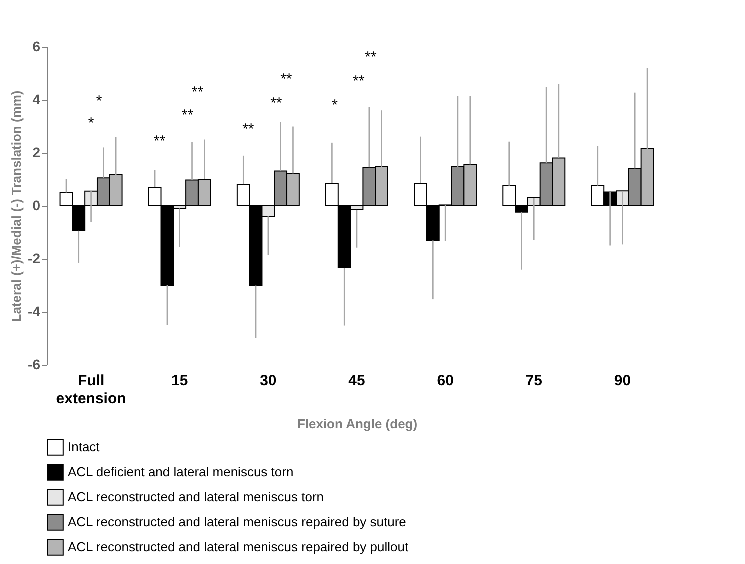  What do you see at coordinates (180, 381) in the screenshot?
I see `x-tick-label: 15` at bounding box center [180, 381].